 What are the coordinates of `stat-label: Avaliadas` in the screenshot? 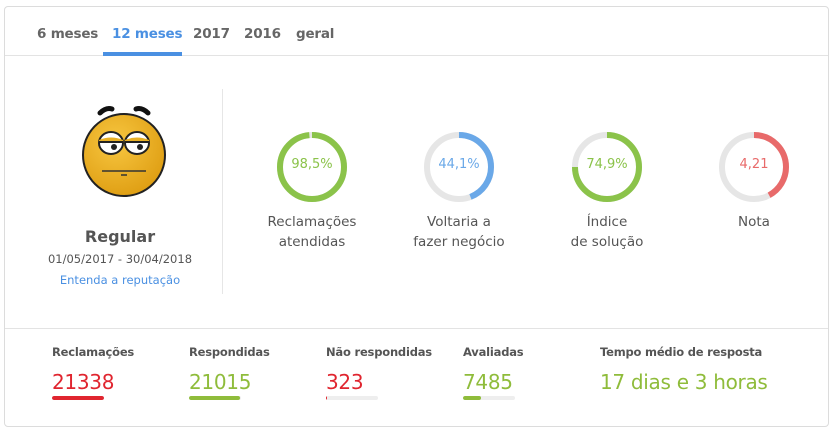 It's located at (493, 352).